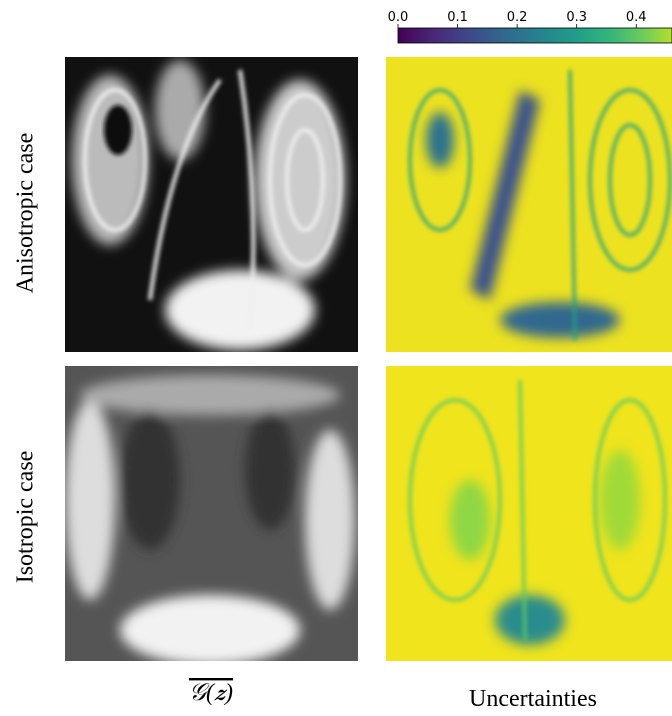 This screenshot has width=672, height=716. What do you see at coordinates (26, 213) in the screenshot?
I see `row-label: Anisotropic case` at bounding box center [26, 213].